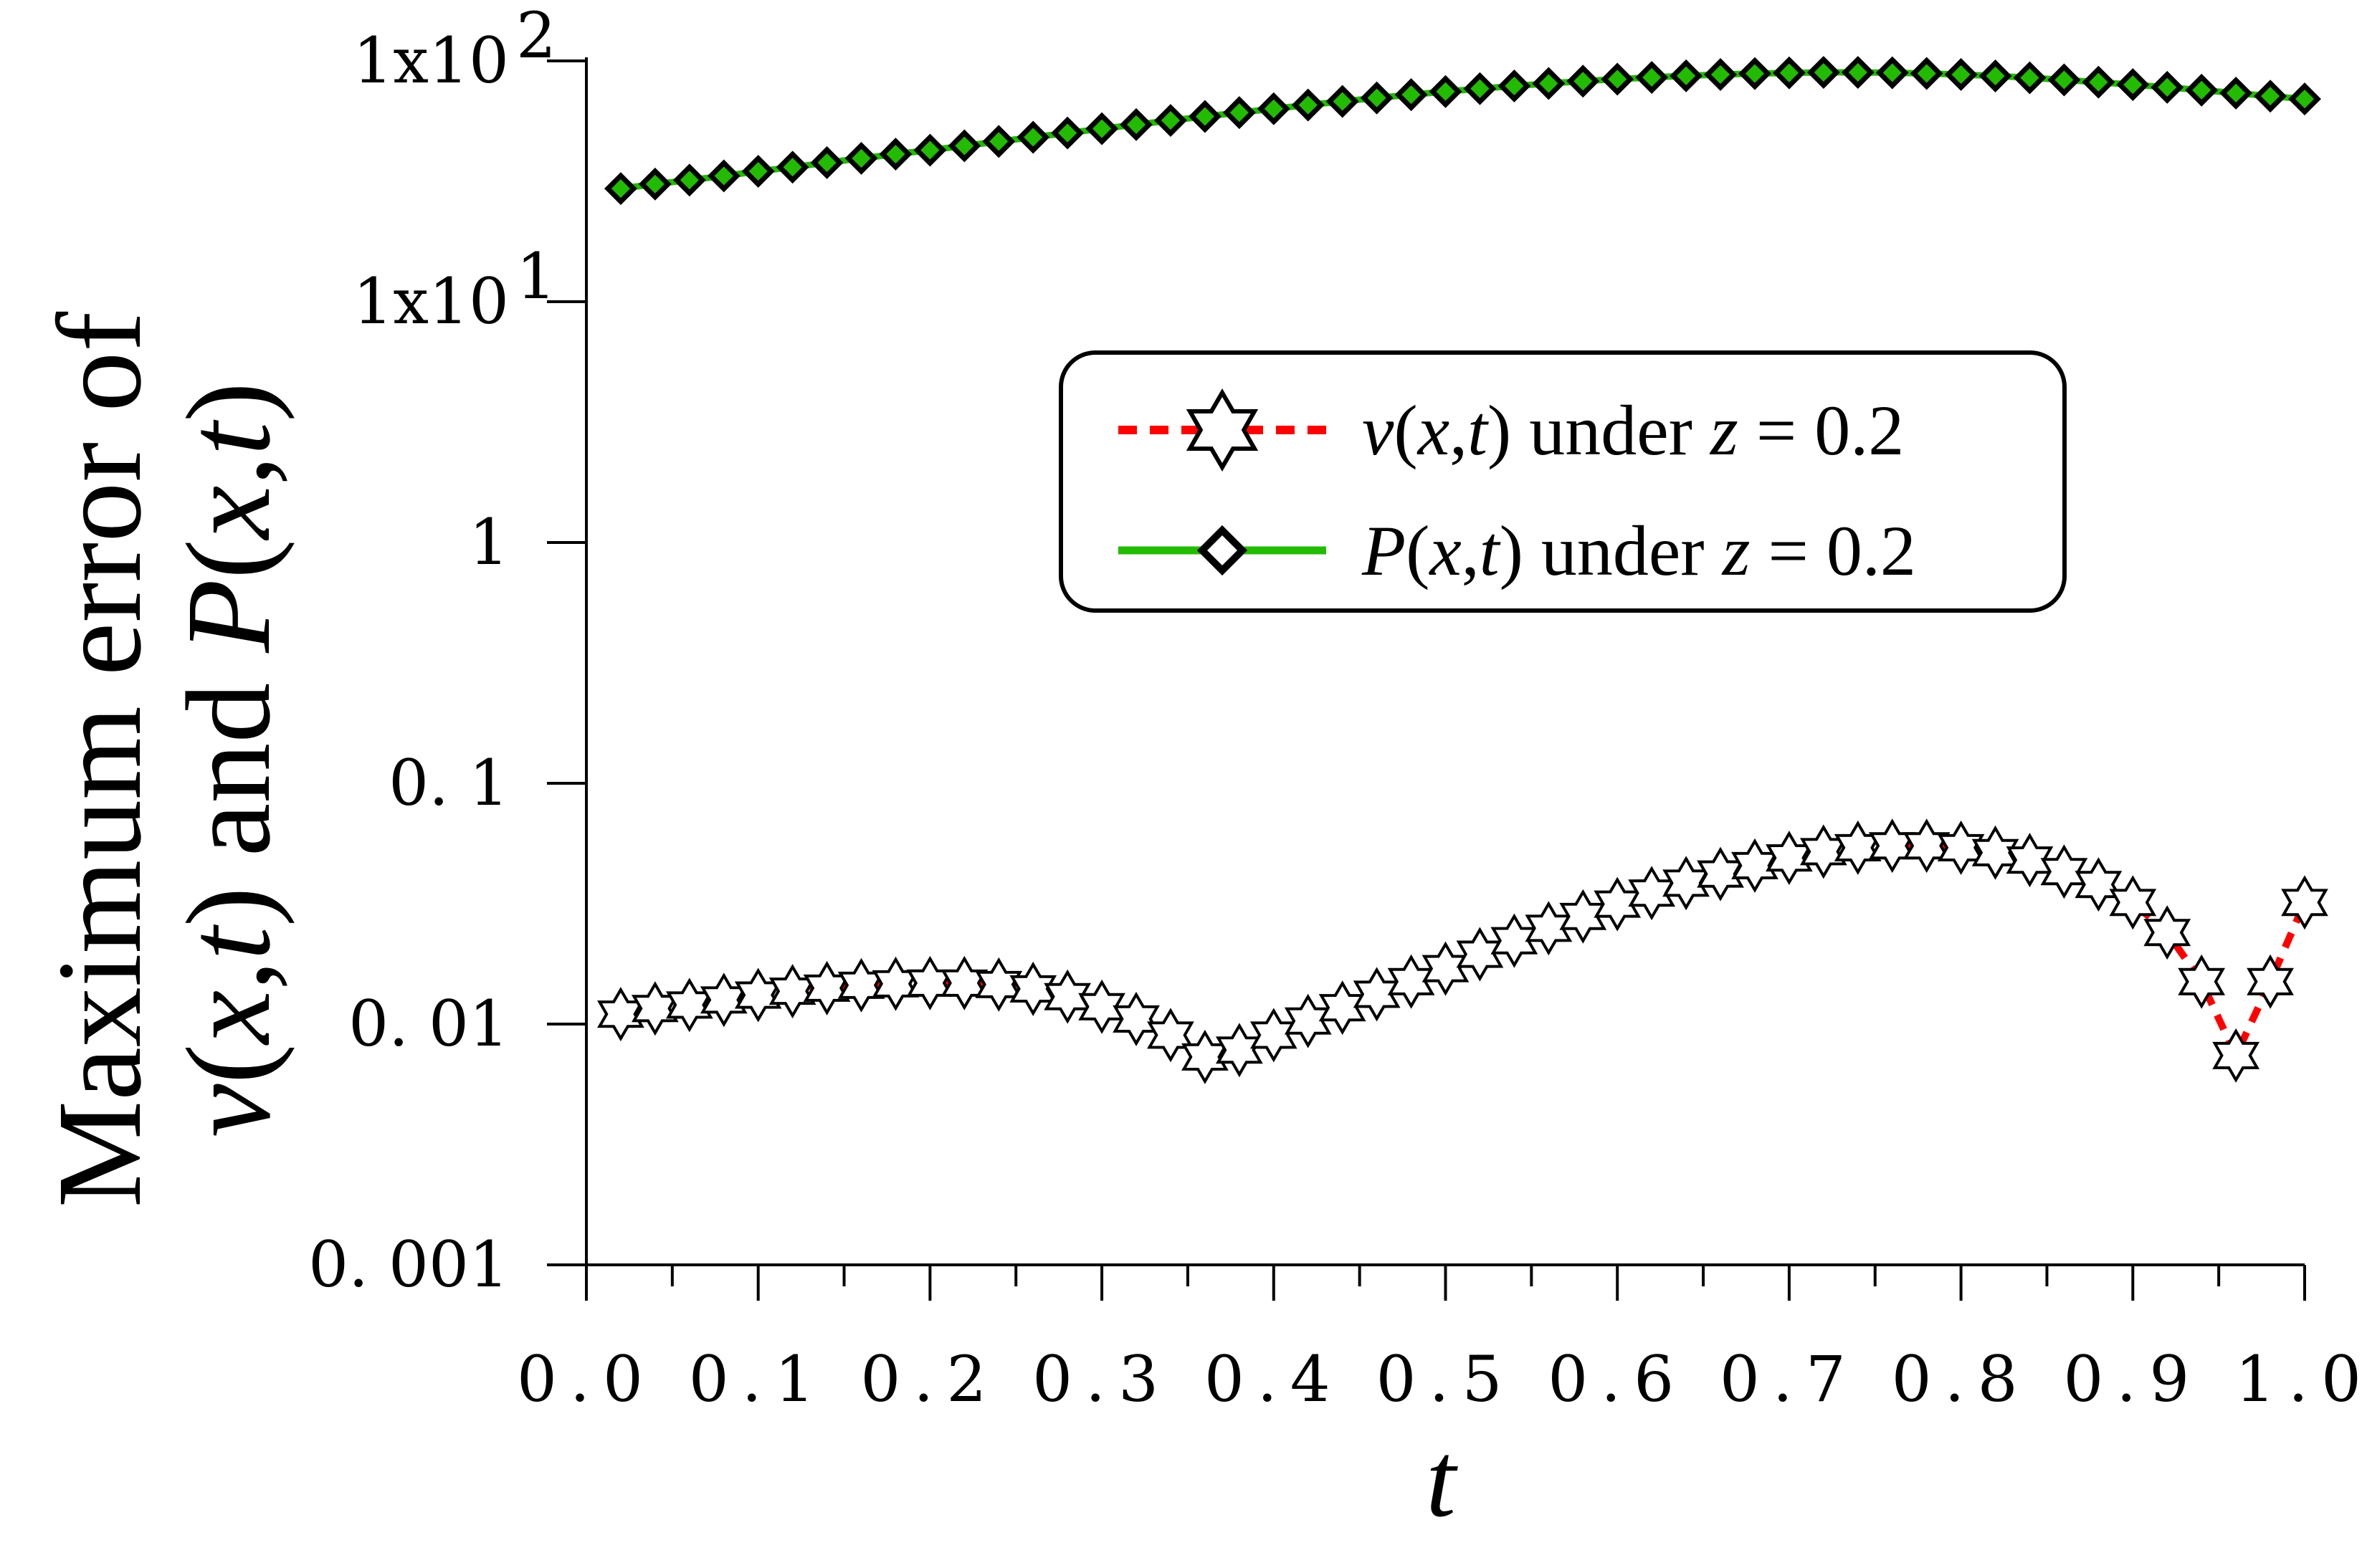 The width and height of the screenshot is (2362, 1568). I want to click on x-tick-label: 0.3, so click(1101, 1379).